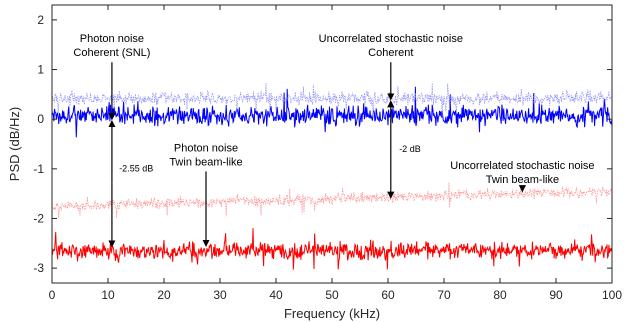 This screenshot has width=633, height=322. What do you see at coordinates (612, 295) in the screenshot?
I see `x-tick-label: 100` at bounding box center [612, 295].